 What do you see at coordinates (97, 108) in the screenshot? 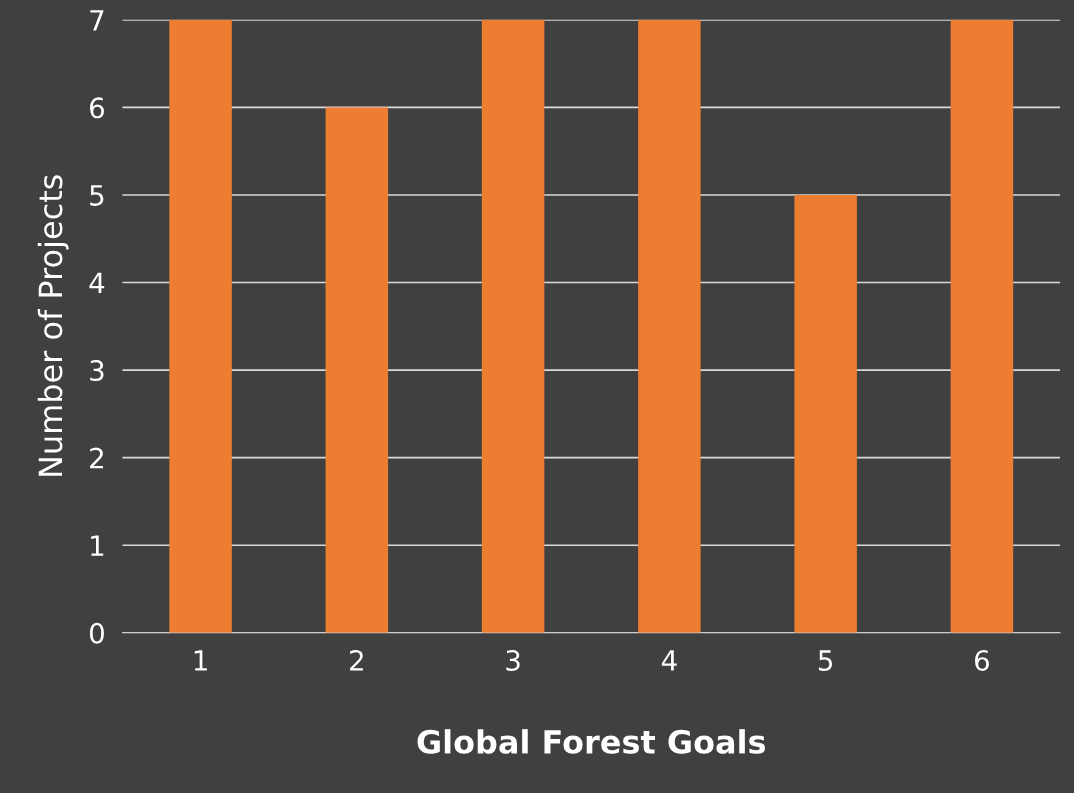
I see `y-tick-label: 6` at bounding box center [97, 108].